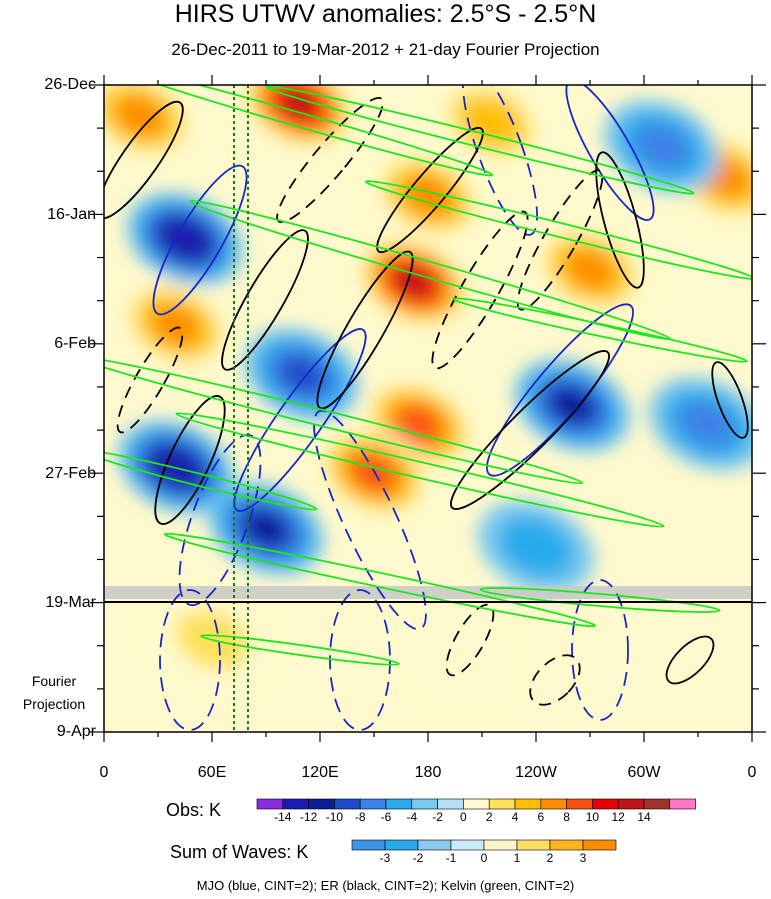  What do you see at coordinates (644, 817) in the screenshot?
I see `colorbar-label: 14` at bounding box center [644, 817].